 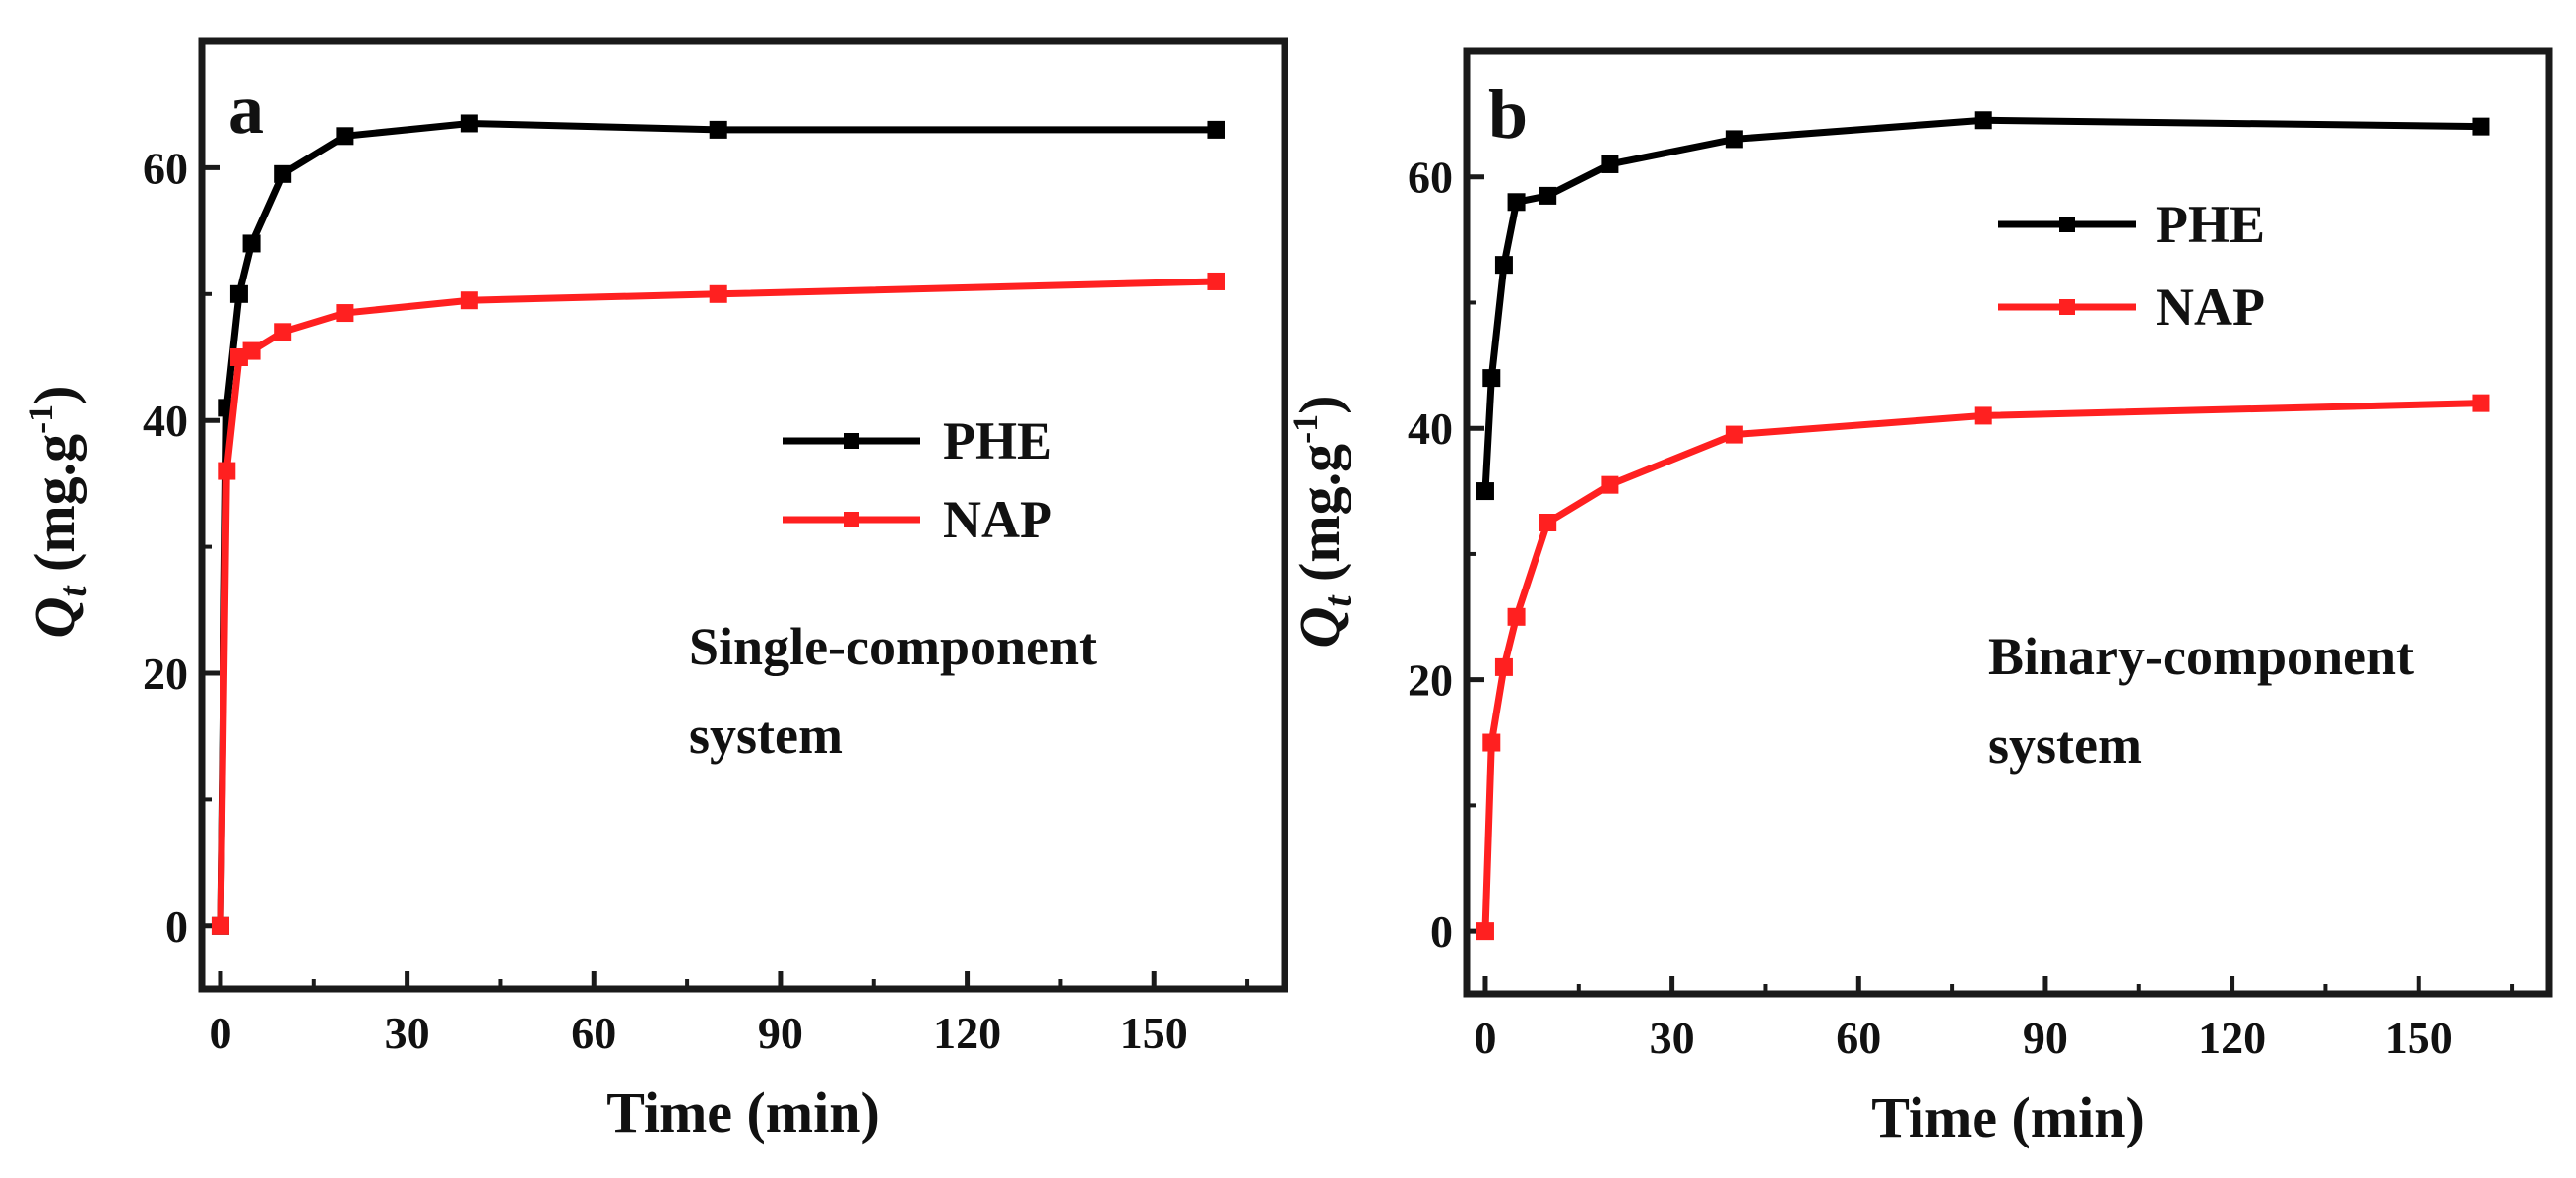 I want to click on panel-label: a, so click(x=246, y=109).